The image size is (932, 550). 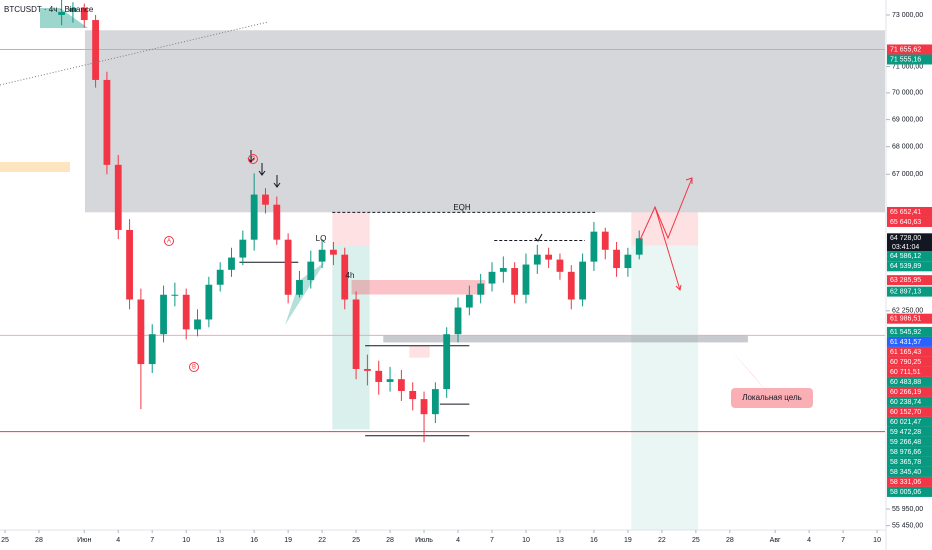 What do you see at coordinates (666, 209) in the screenshot?
I see `projection-up` at bounding box center [666, 209].